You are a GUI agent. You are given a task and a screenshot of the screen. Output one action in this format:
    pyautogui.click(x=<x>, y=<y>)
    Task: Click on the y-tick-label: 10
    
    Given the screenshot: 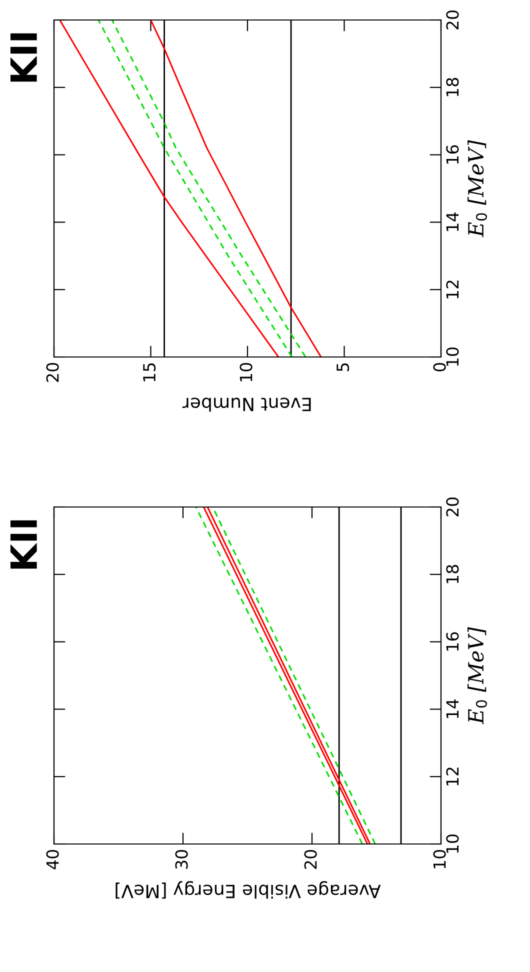 What is the action you would take?
    pyautogui.click(x=452, y=843)
    